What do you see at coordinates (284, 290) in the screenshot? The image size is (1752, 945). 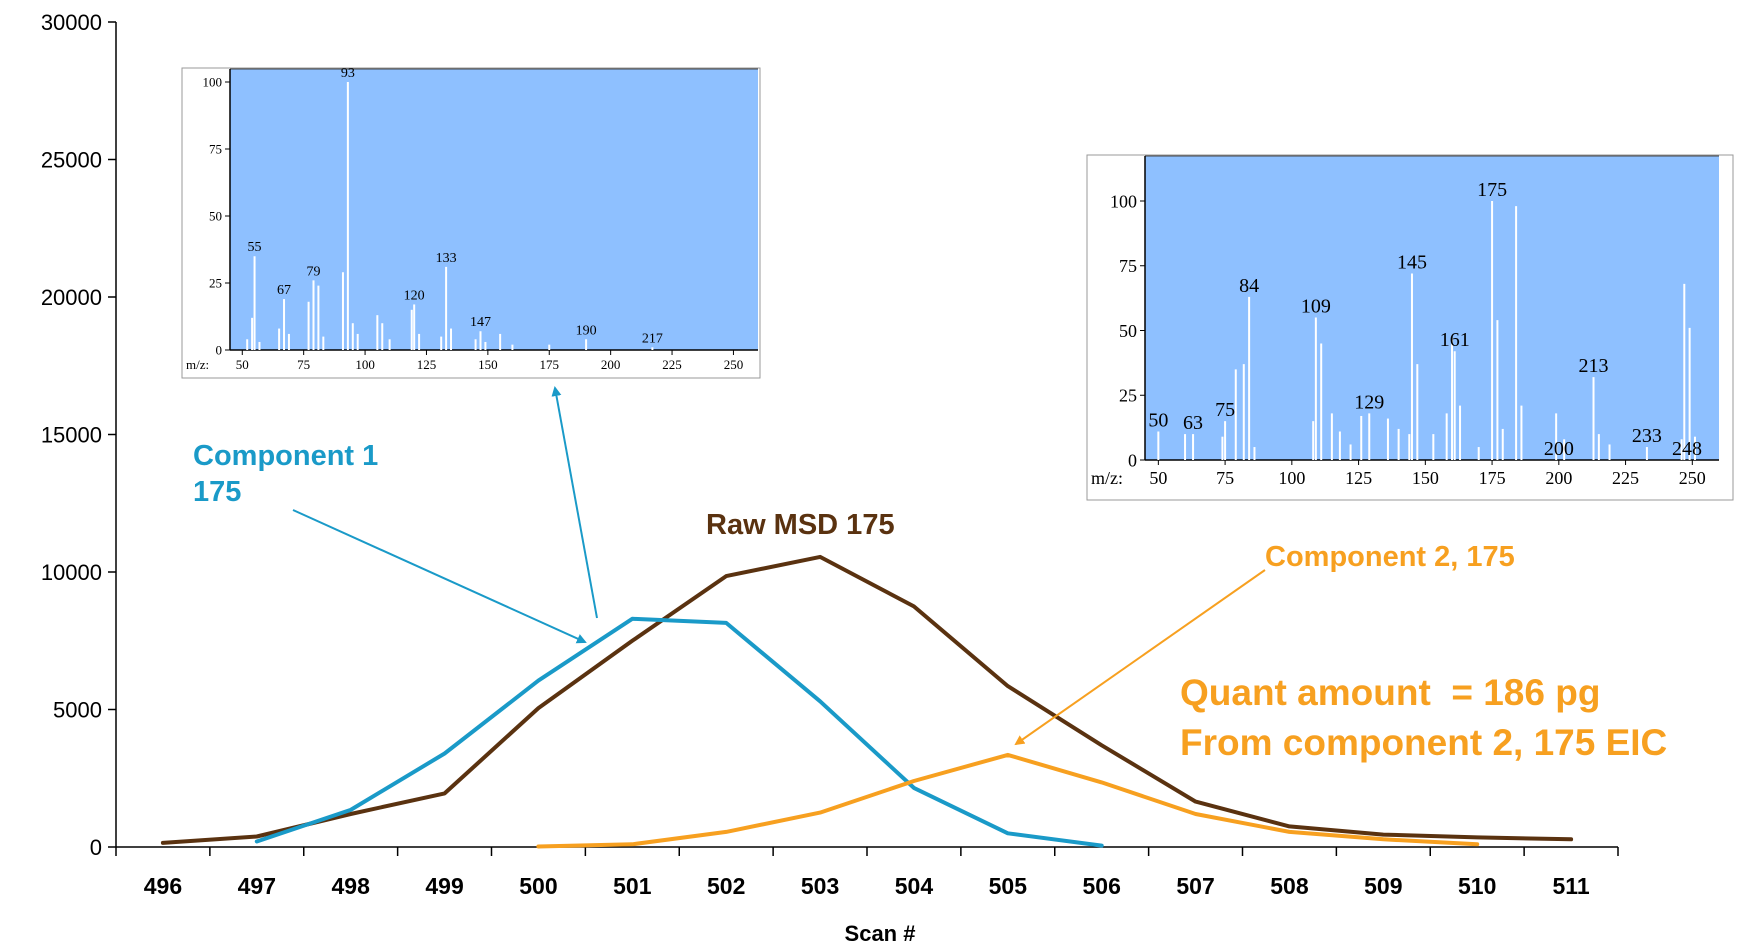 I see `inset-peak-label: 67` at bounding box center [284, 290].